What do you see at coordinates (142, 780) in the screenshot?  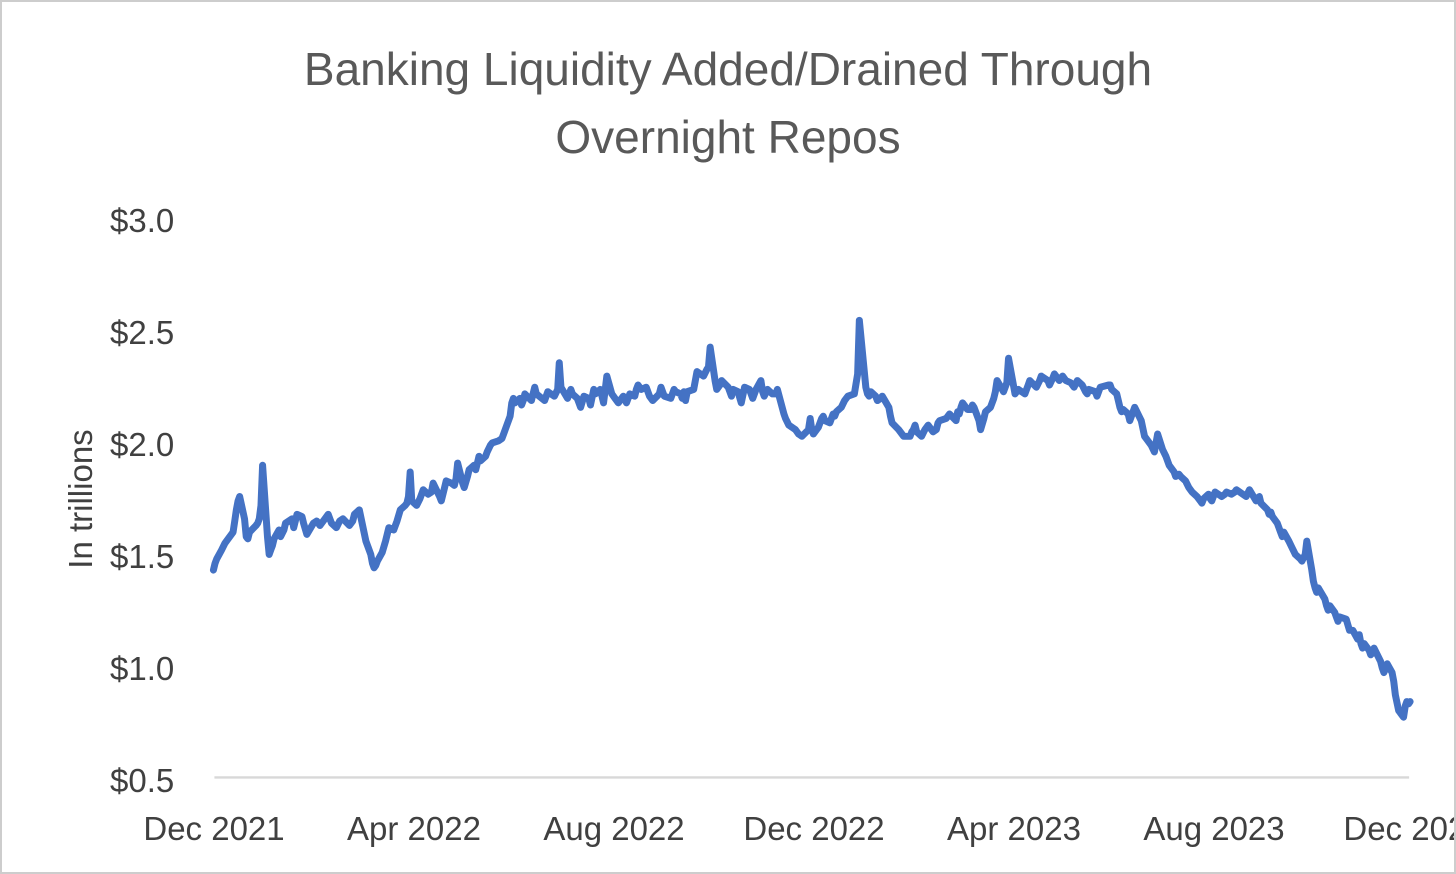 I see `y-tick-label: $0.5` at bounding box center [142, 780].